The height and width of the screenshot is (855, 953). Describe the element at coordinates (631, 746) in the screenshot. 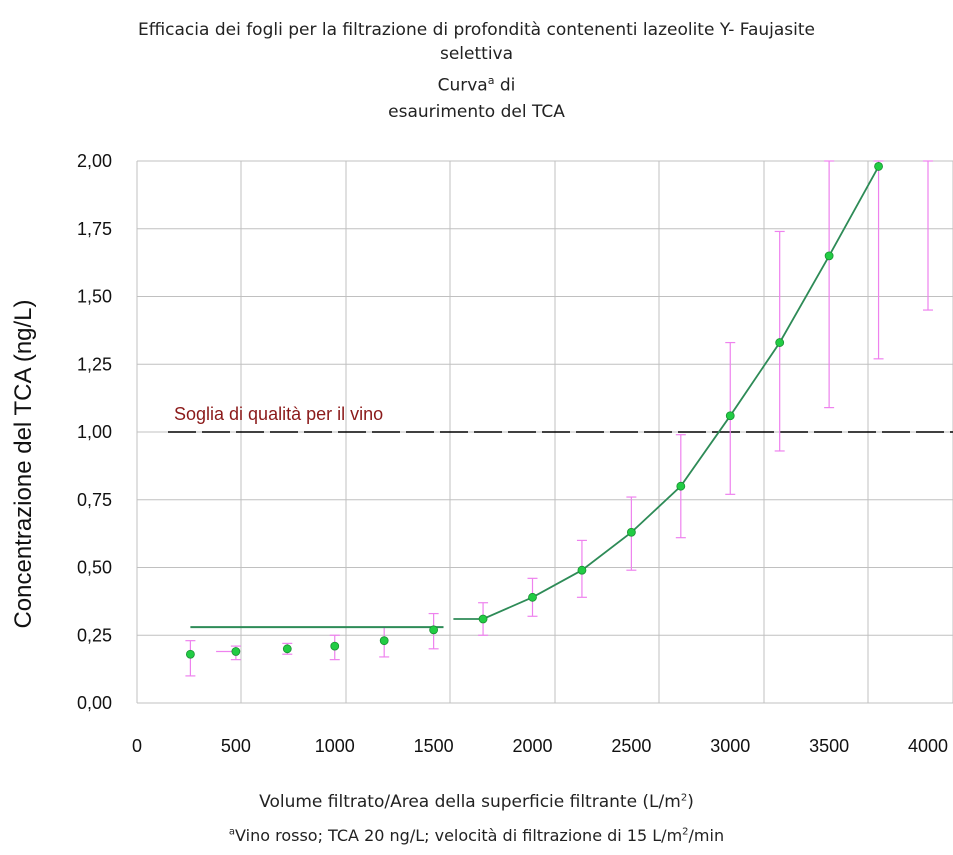

I see `x-tick-label: 2500` at that location.